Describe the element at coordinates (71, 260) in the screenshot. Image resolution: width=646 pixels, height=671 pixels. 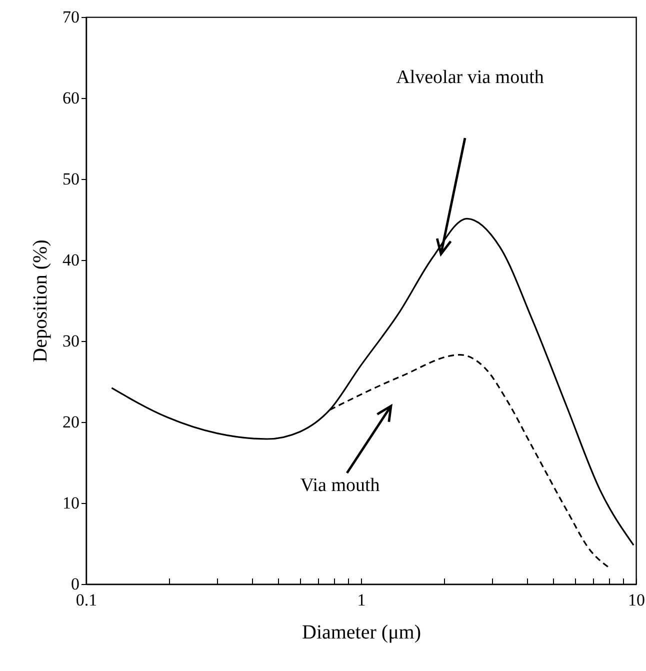
I see `y-tick-label: 40` at that location.